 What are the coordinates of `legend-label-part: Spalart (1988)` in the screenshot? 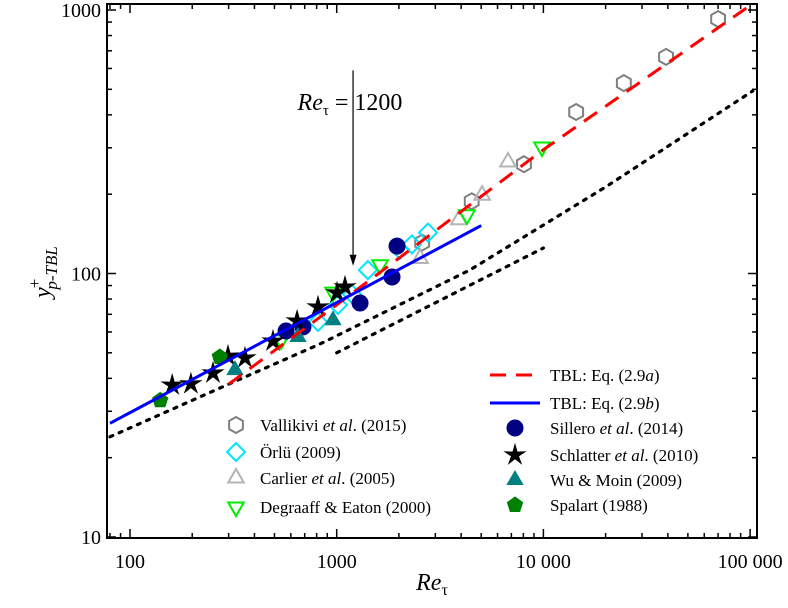 It's located at (599, 505).